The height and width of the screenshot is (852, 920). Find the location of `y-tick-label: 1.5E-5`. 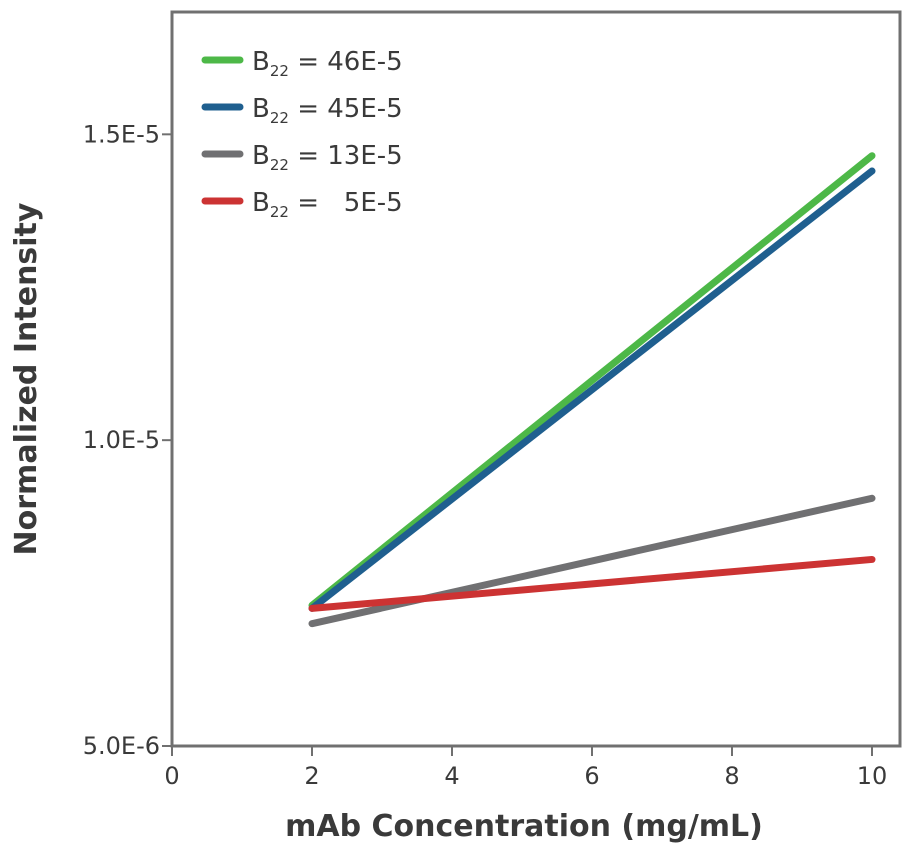

y-tick-label: 1.5E-5 is located at coordinates (121, 134).